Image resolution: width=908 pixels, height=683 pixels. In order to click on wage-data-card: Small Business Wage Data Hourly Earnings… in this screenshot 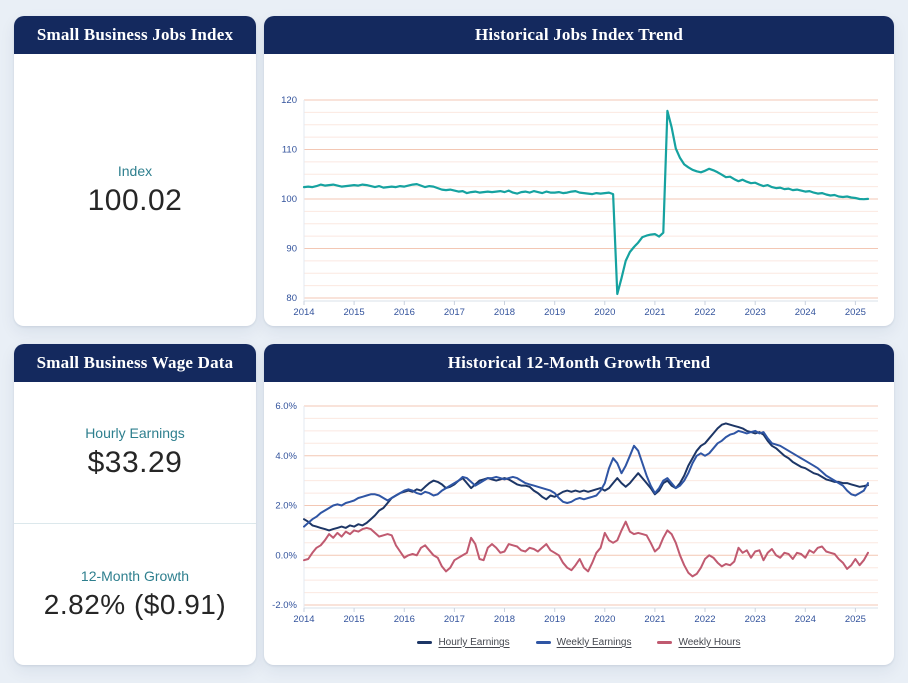, I will do `click(135, 504)`.